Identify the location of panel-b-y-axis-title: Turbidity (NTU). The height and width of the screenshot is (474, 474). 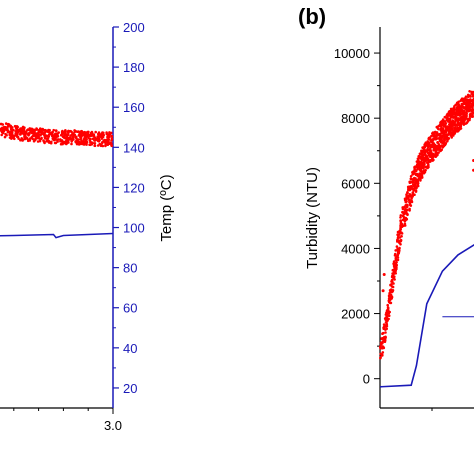
(312, 218).